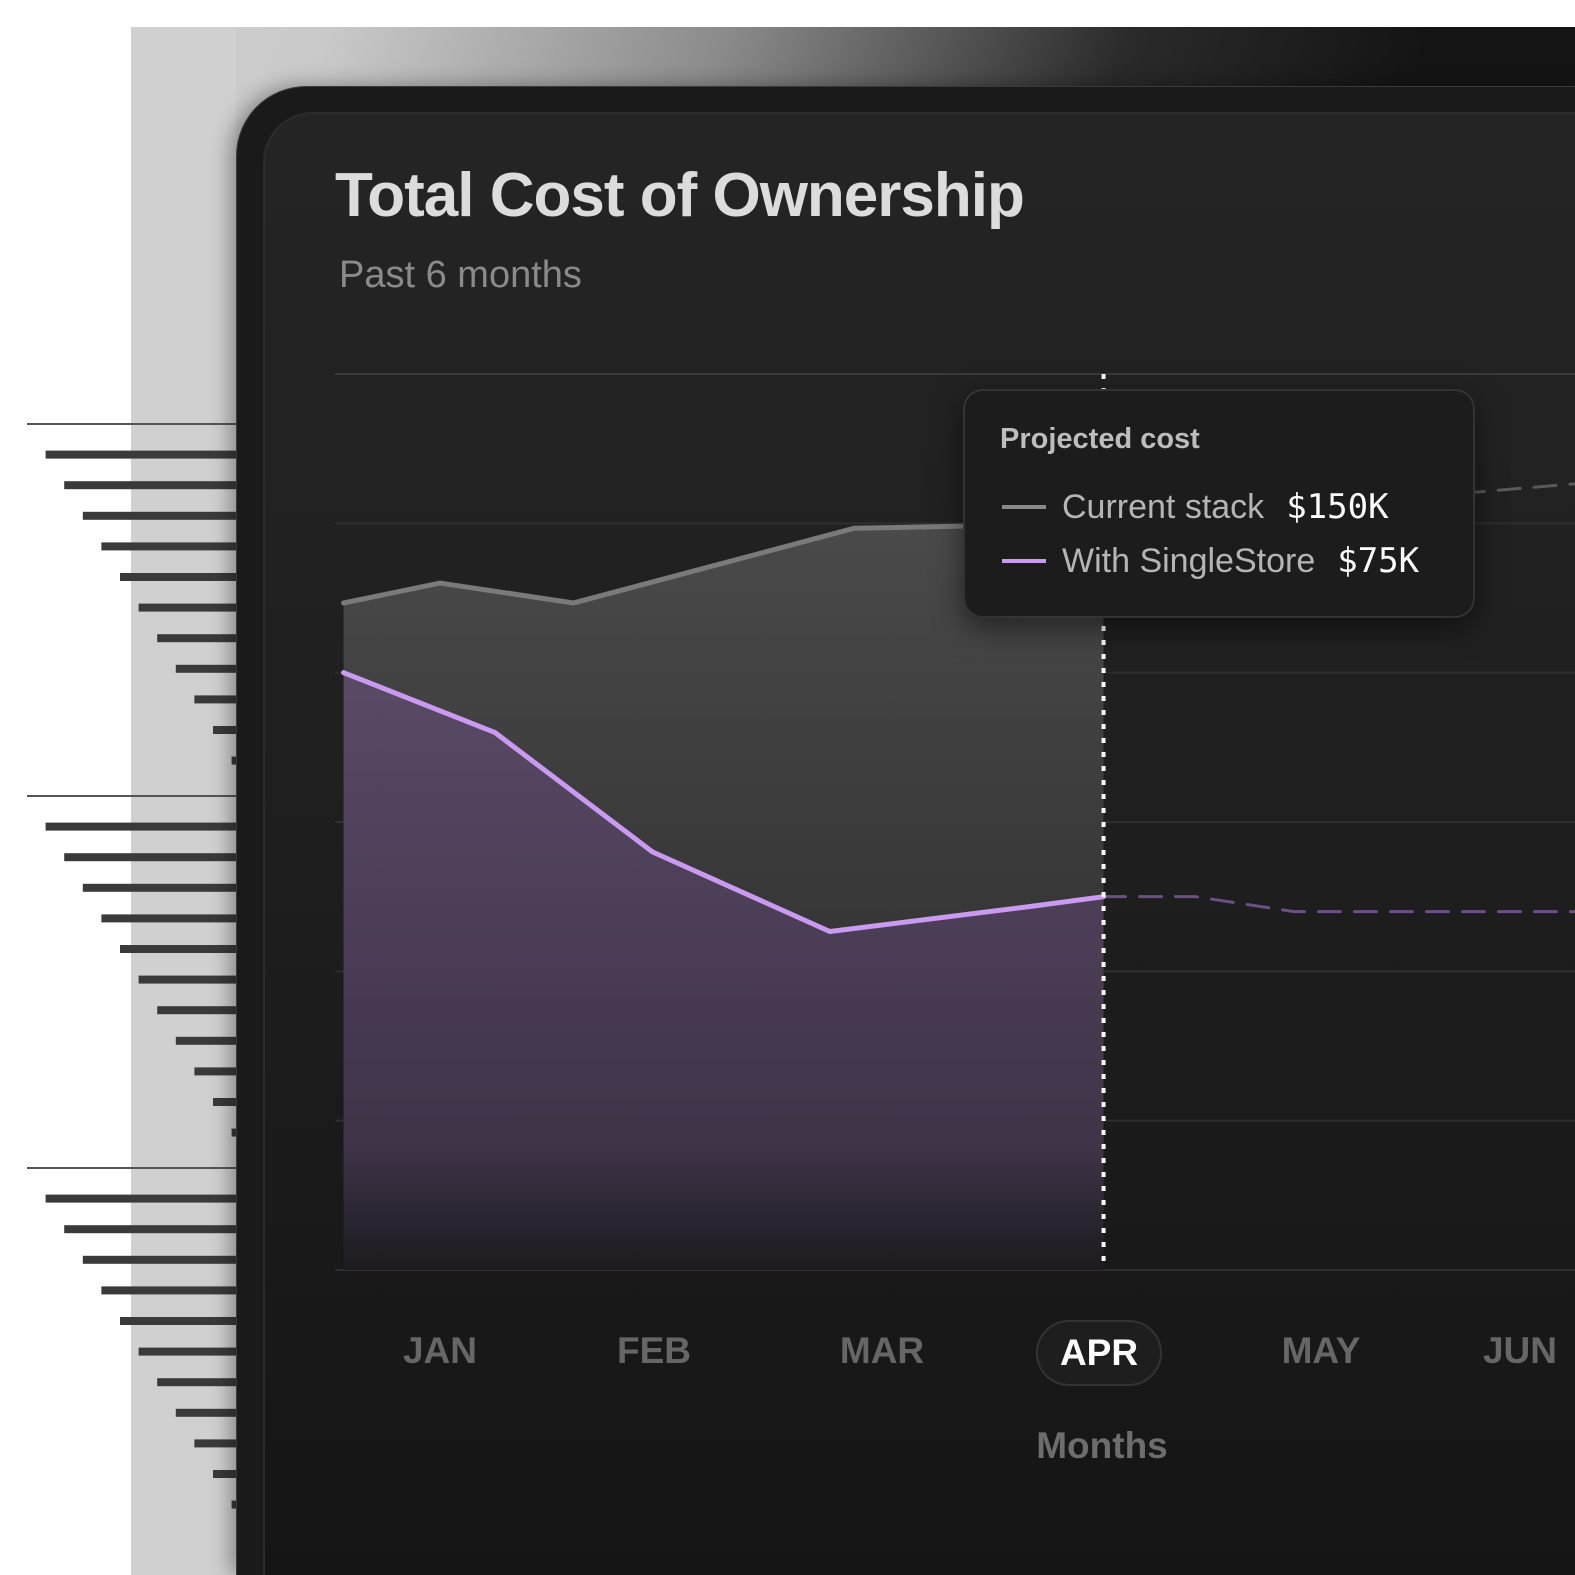  Describe the element at coordinates (724, 802) in the screenshot. I see `series-line-singlestore` at that location.